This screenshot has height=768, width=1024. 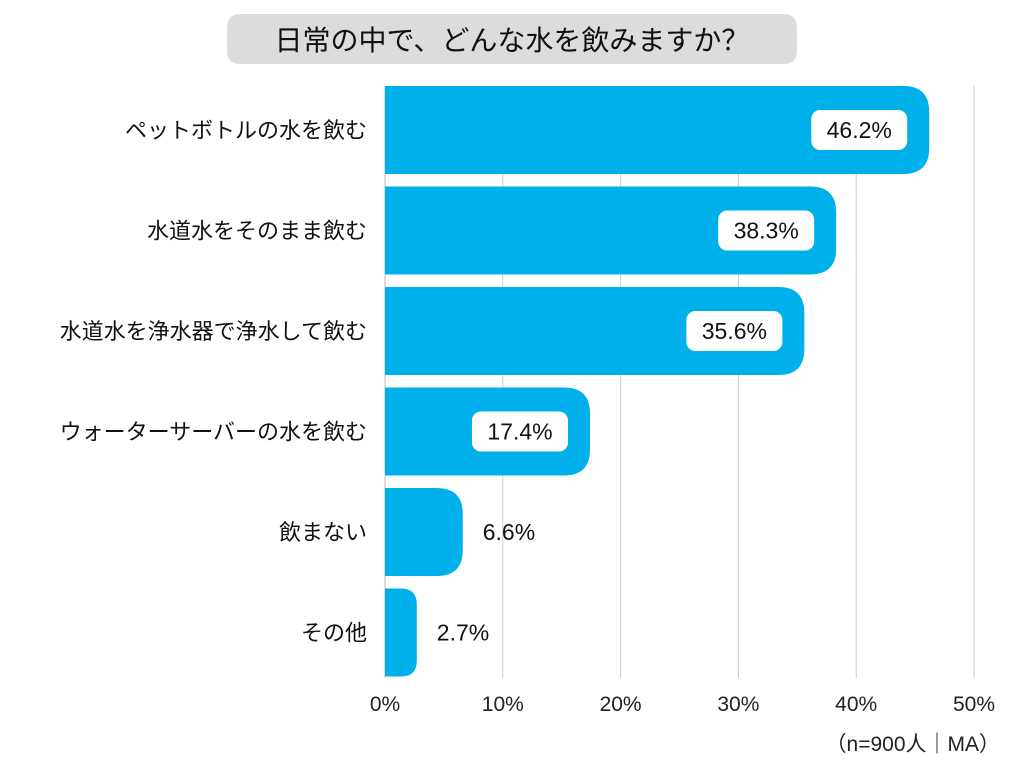 What do you see at coordinates (385, 704) in the screenshot?
I see `x-tick-label: 0%` at bounding box center [385, 704].